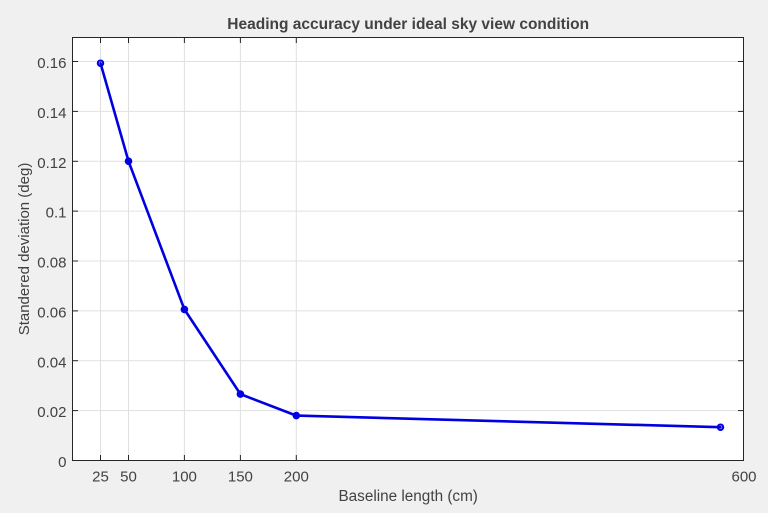  Describe the element at coordinates (296, 477) in the screenshot. I see `svg-text: 200` at that location.